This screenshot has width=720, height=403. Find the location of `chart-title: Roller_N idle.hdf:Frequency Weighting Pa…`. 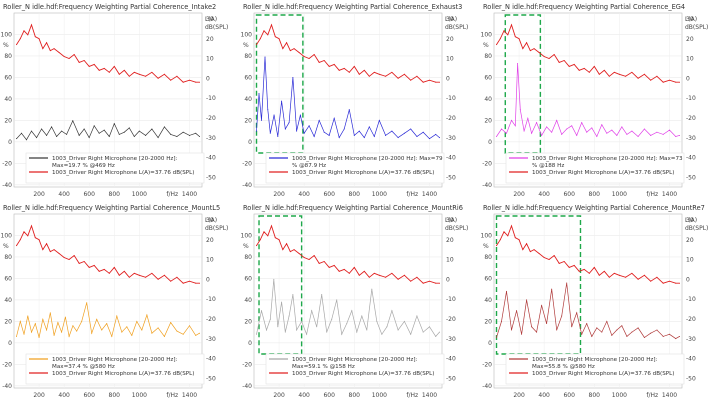

chart-title: Roller_N idle.hdf:Frequency Weighting Pa… is located at coordinates (109, 7).